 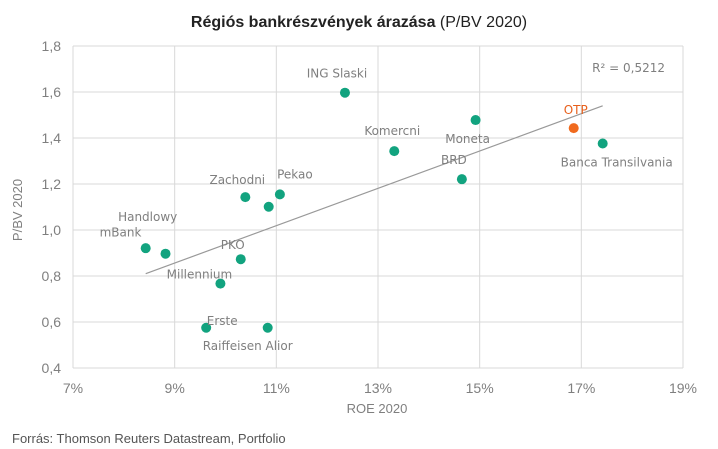 What do you see at coordinates (165, 253) in the screenshot?
I see `data-point-mbank` at bounding box center [165, 253].